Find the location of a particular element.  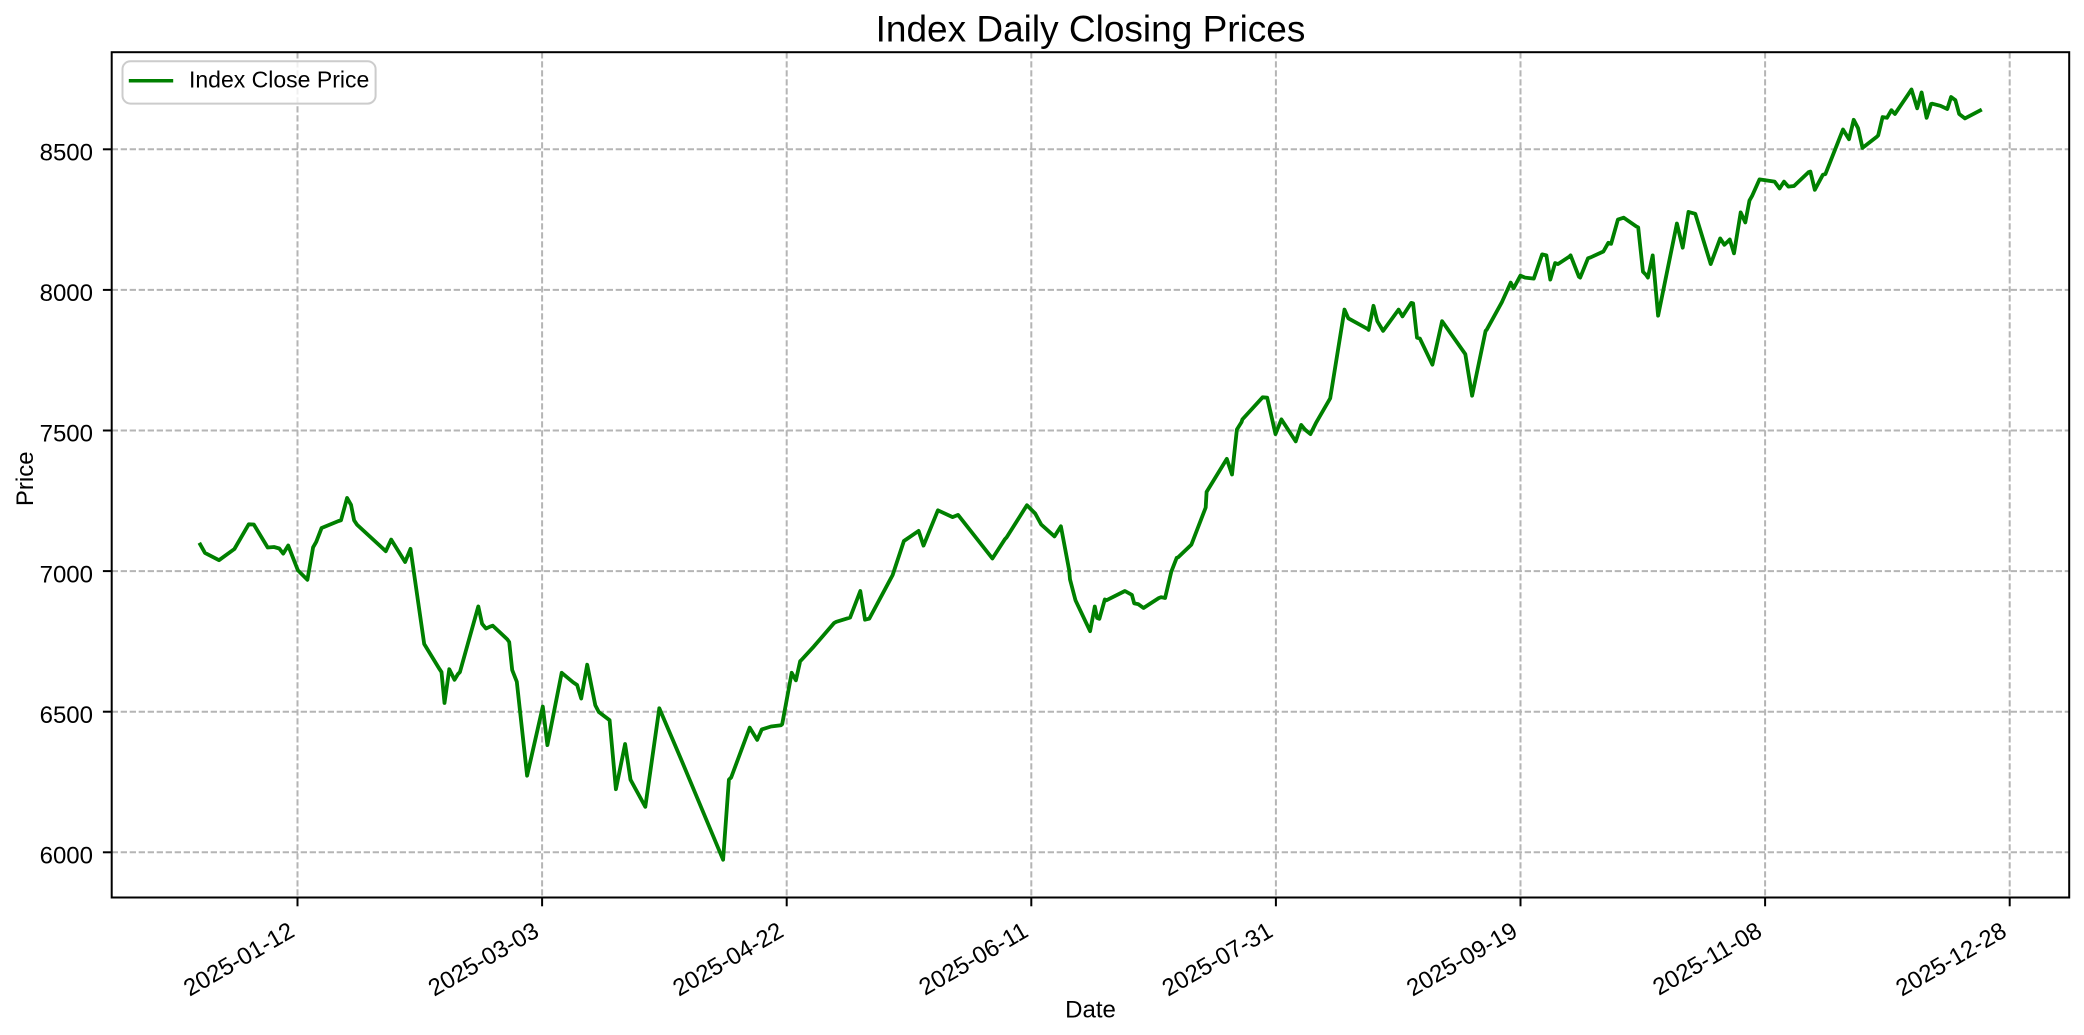

svg-text: 6500 is located at coordinates (66, 715).